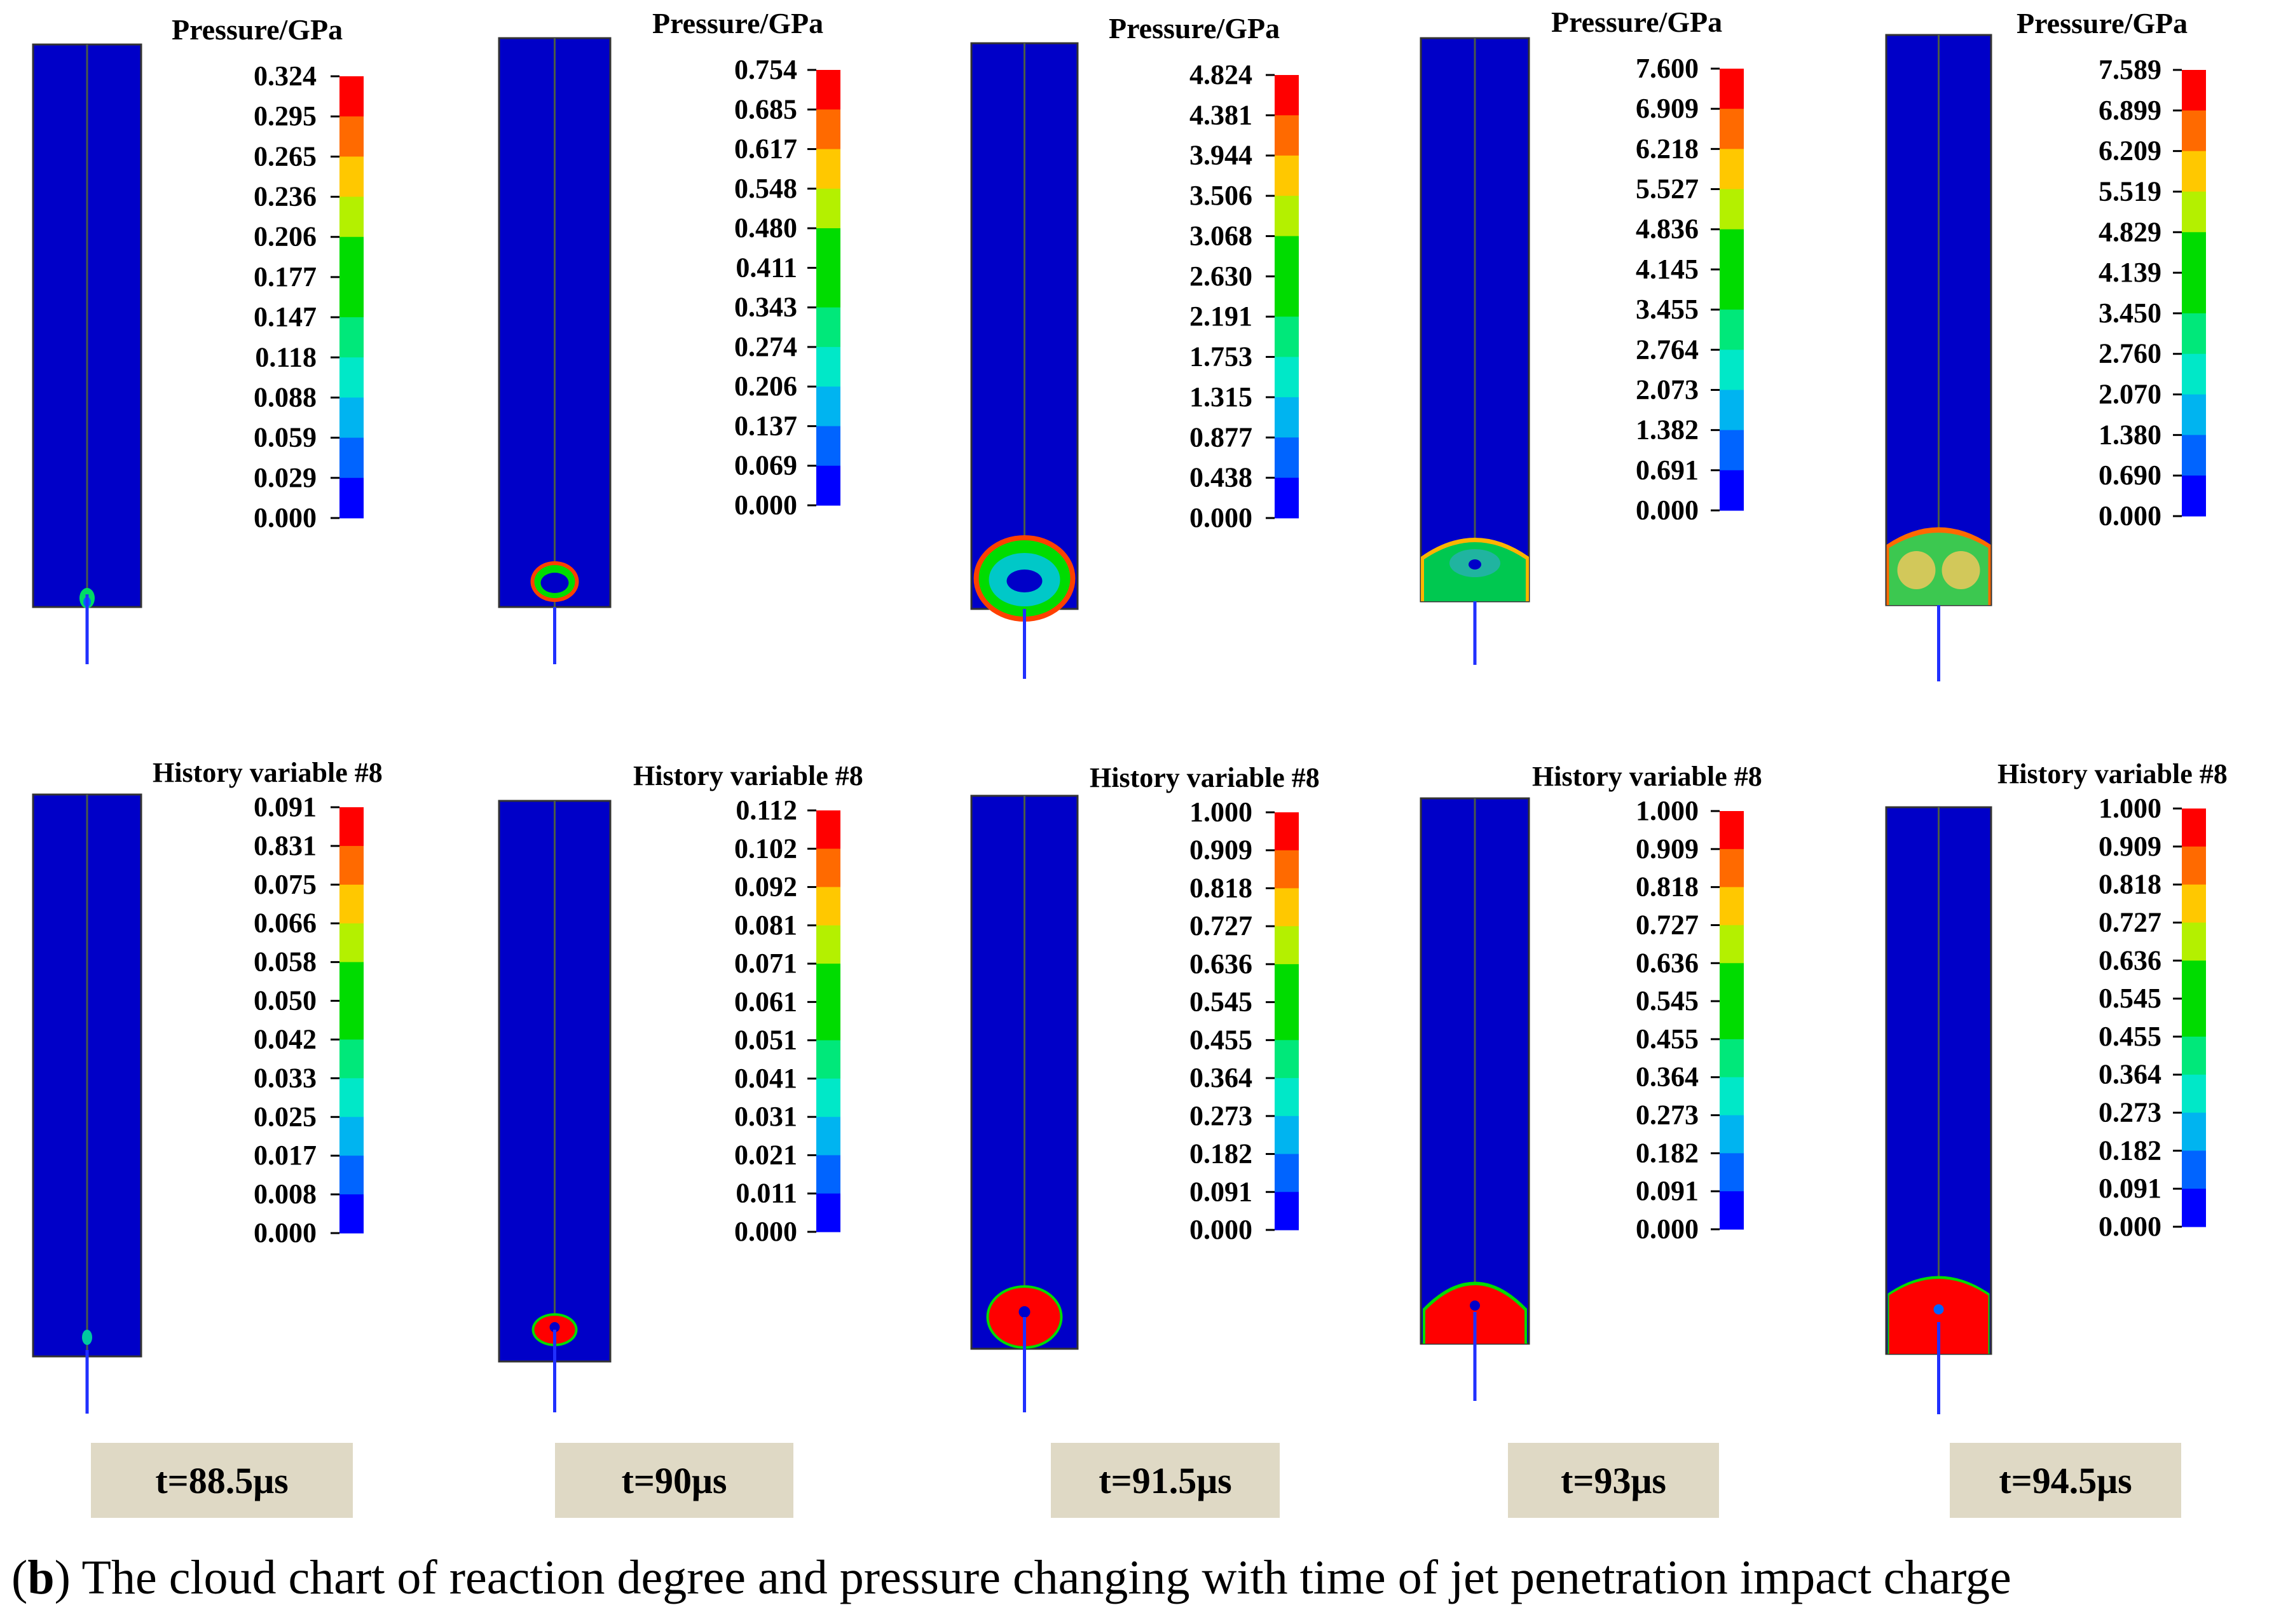  I want to click on pressure-tick-label: 2.764, so click(1668, 350).